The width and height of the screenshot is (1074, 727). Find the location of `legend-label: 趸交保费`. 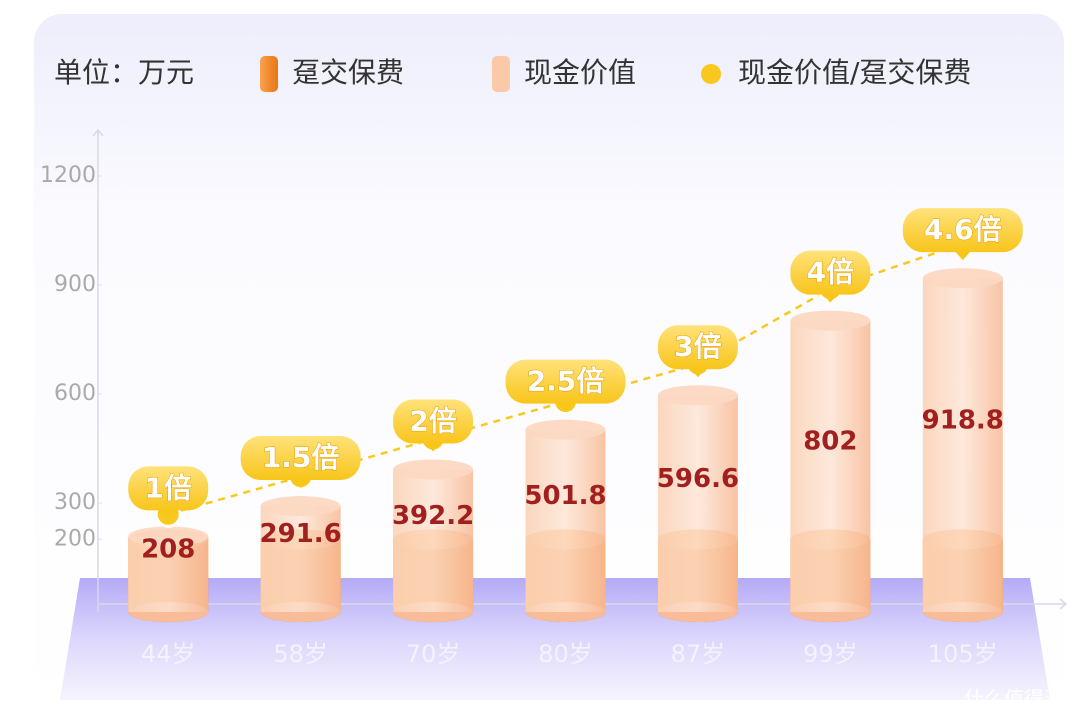

legend-label: 趸交保费 is located at coordinates (348, 72).